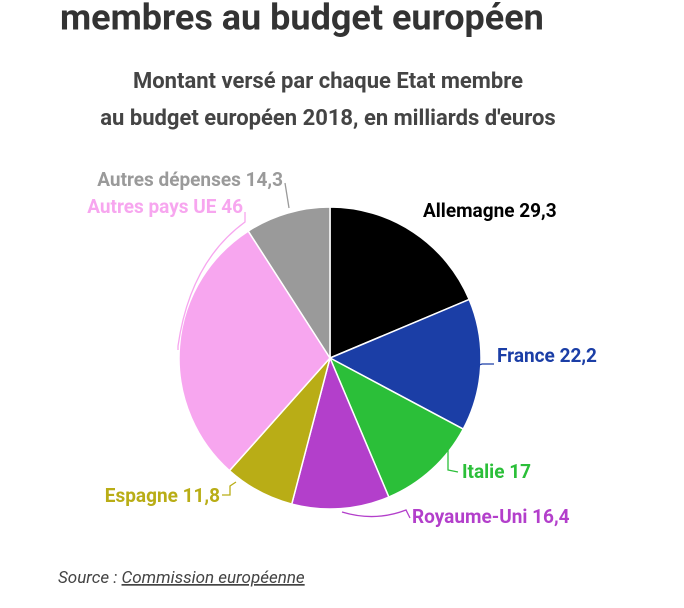 The height and width of the screenshot is (608, 684). I want to click on category-label: Italie, so click(483, 471).